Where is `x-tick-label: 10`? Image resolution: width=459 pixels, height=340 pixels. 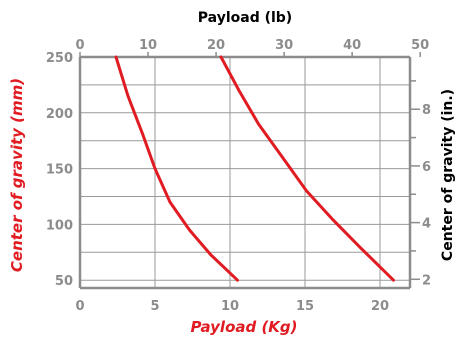 x-tick-label: 10 is located at coordinates (230, 306).